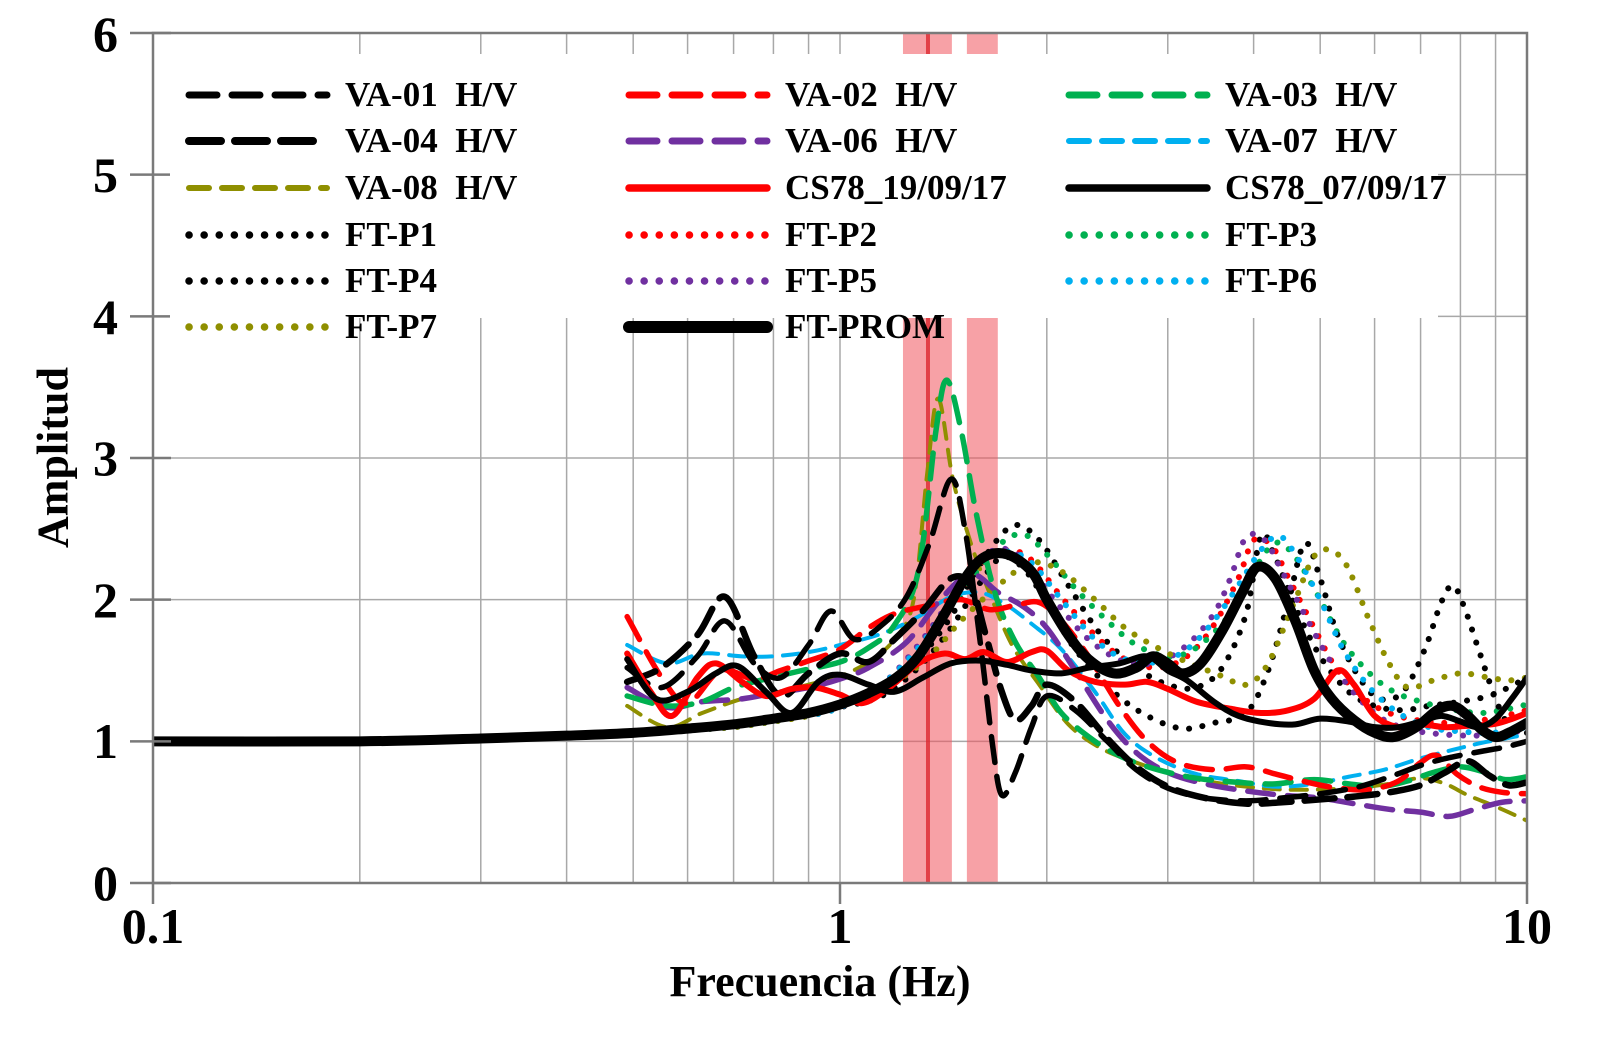 The image size is (1600, 1040). I want to click on legend-label: VA-06 H/V, so click(871, 140).